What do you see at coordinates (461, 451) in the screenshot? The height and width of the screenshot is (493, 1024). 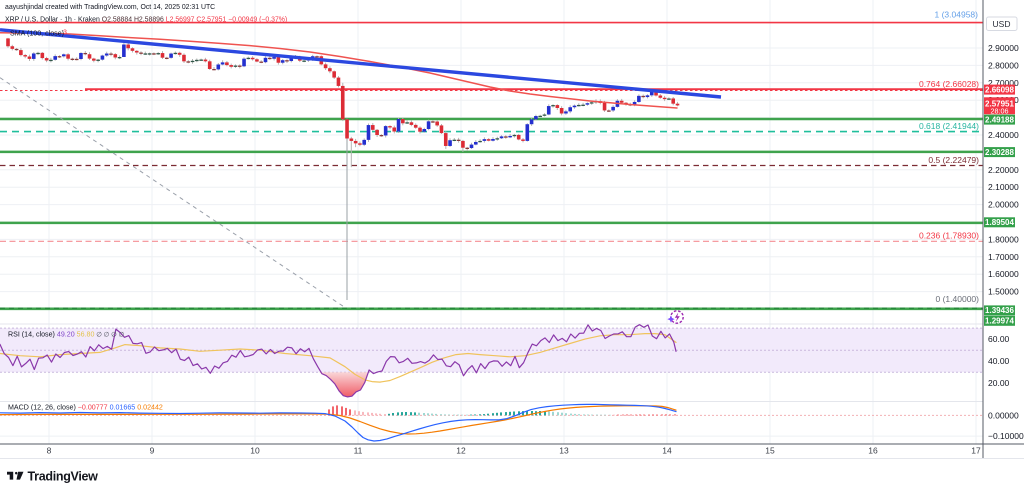 I see `svg-text: 12` at bounding box center [461, 451].